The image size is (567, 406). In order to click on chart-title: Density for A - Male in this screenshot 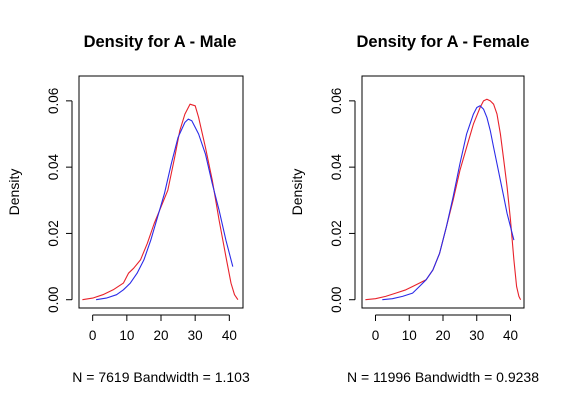, I will do `click(160, 42)`.